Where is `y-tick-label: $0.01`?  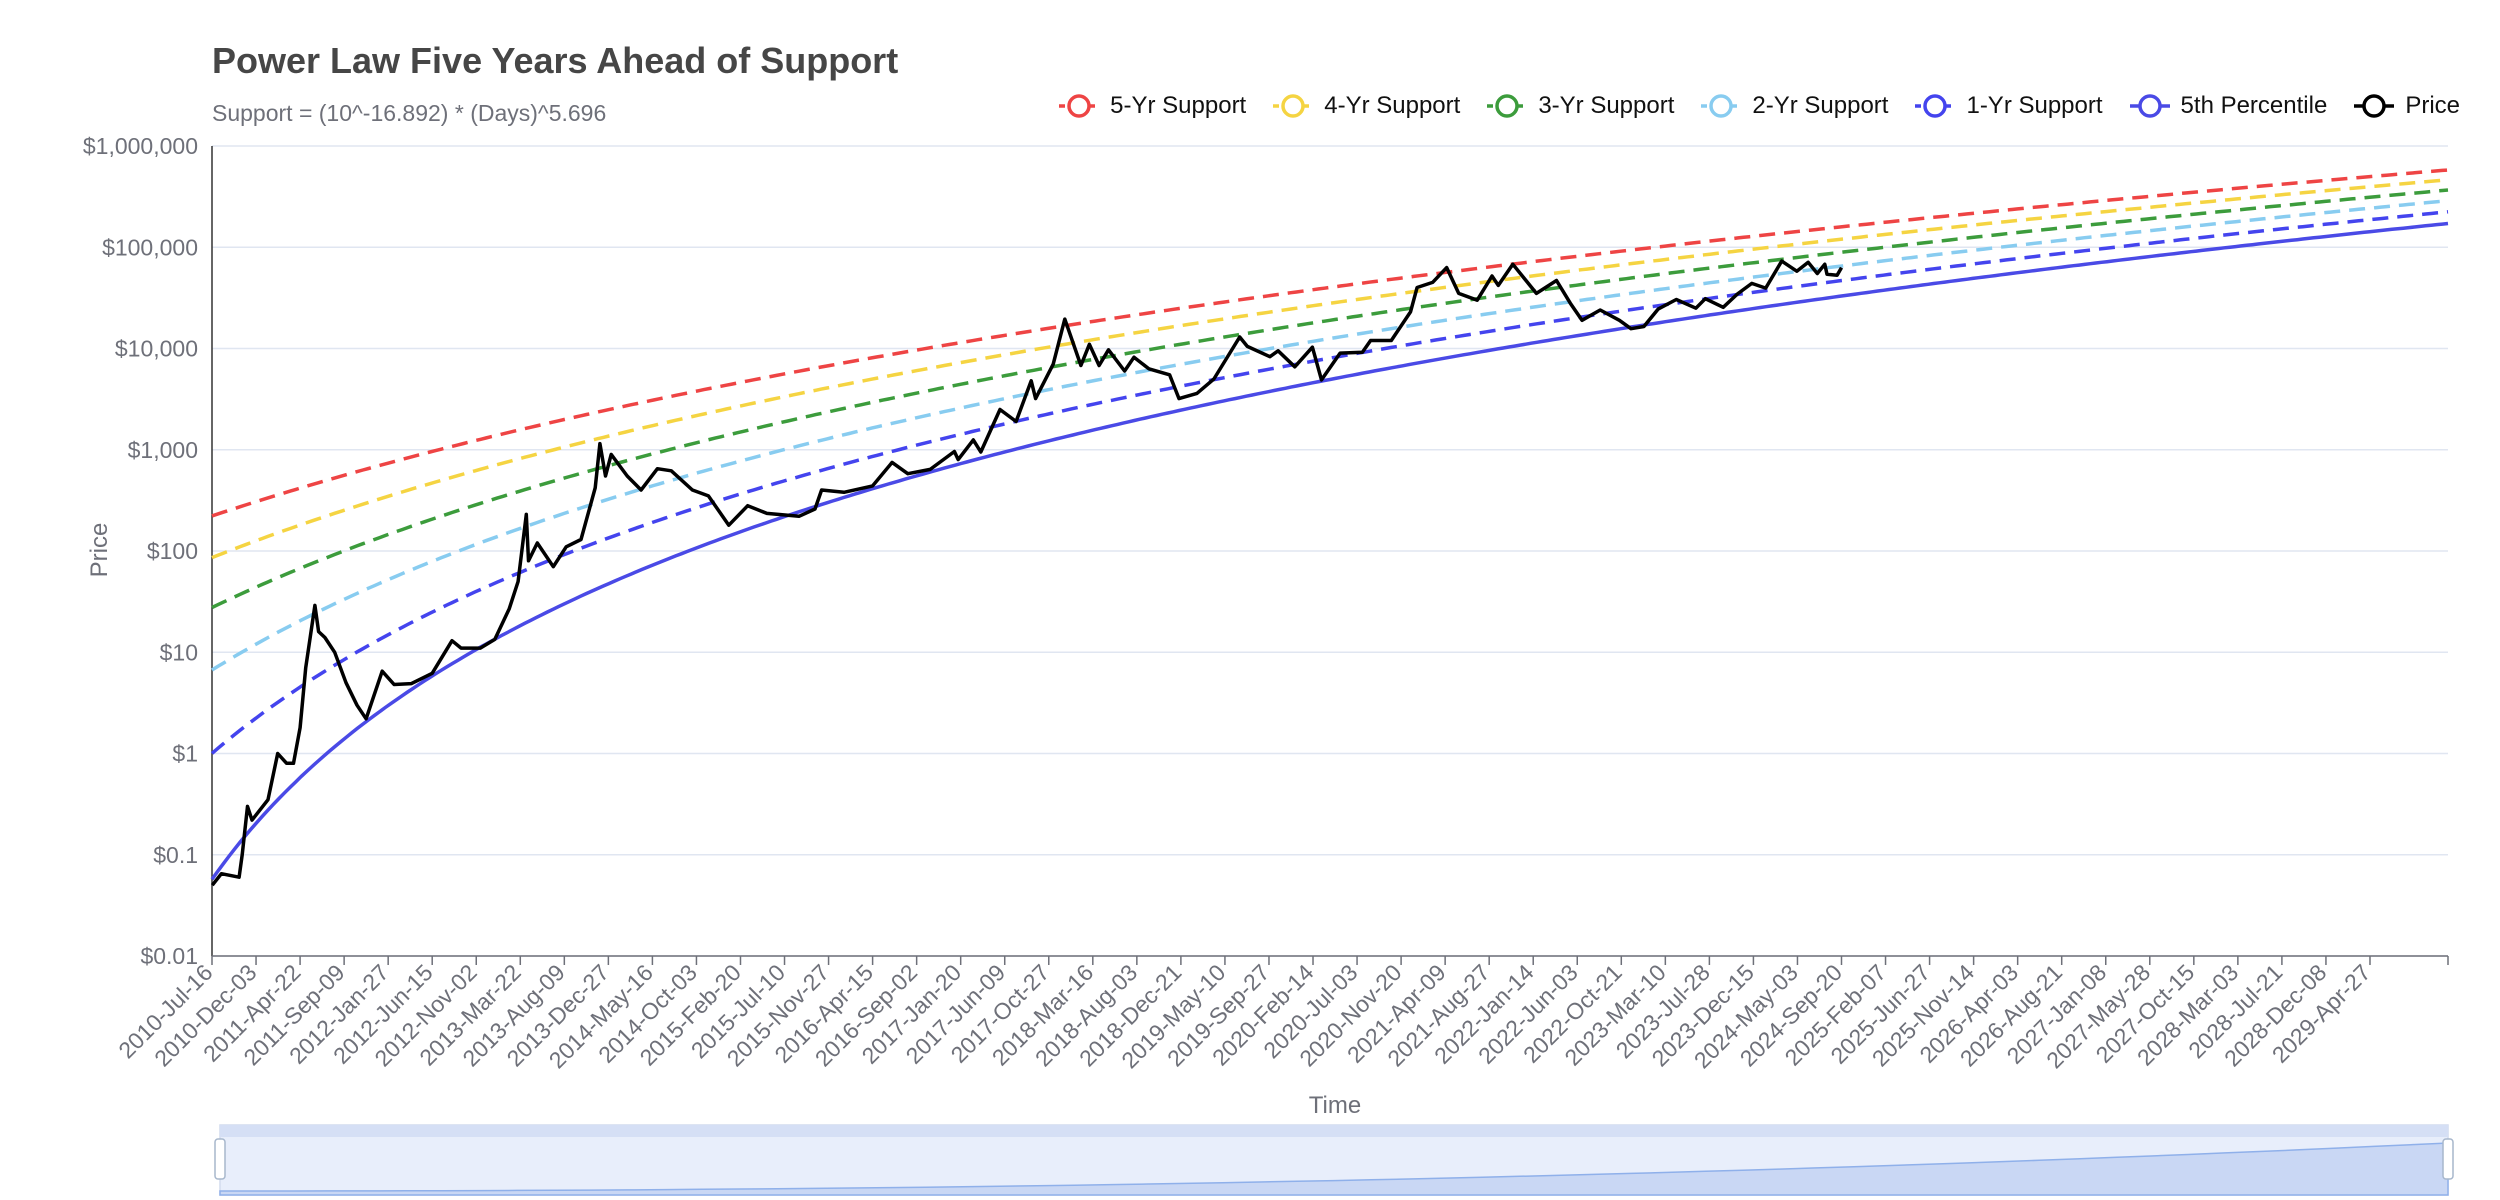
y-tick-label: $0.01 is located at coordinates (169, 956).